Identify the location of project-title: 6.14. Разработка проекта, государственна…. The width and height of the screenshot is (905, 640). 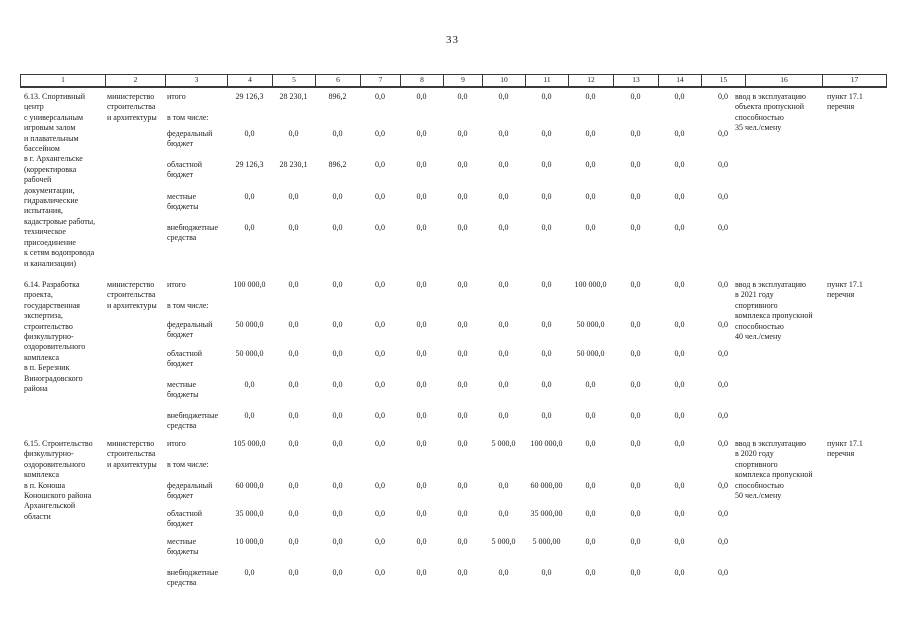
(55, 337).